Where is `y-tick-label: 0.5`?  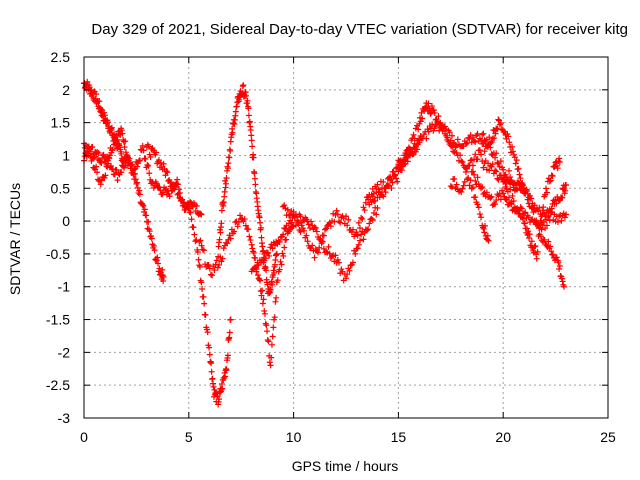 y-tick-label: 0.5 is located at coordinates (61, 188).